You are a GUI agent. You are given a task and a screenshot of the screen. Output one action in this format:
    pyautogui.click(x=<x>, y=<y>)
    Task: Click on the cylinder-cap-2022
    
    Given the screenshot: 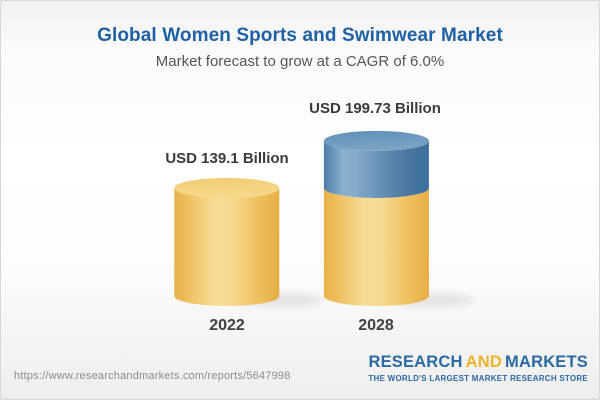 What is the action you would take?
    pyautogui.click(x=227, y=187)
    